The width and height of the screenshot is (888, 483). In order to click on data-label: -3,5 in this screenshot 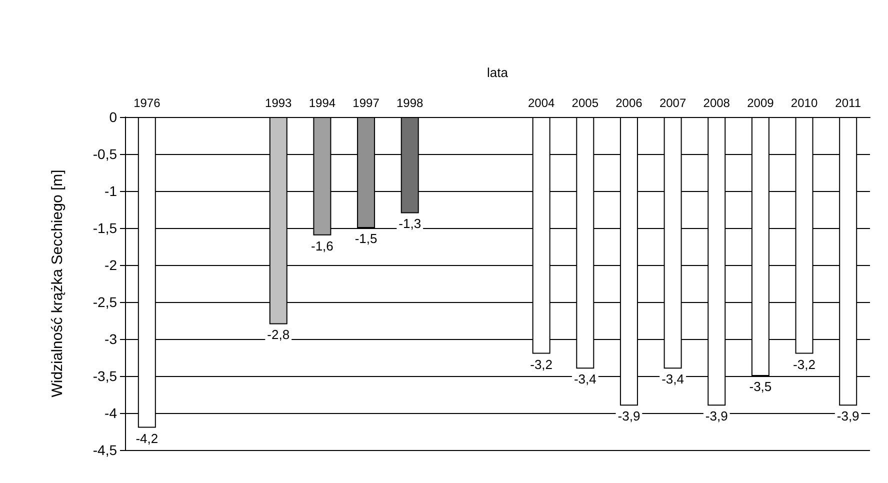, I will do `click(760, 386)`.